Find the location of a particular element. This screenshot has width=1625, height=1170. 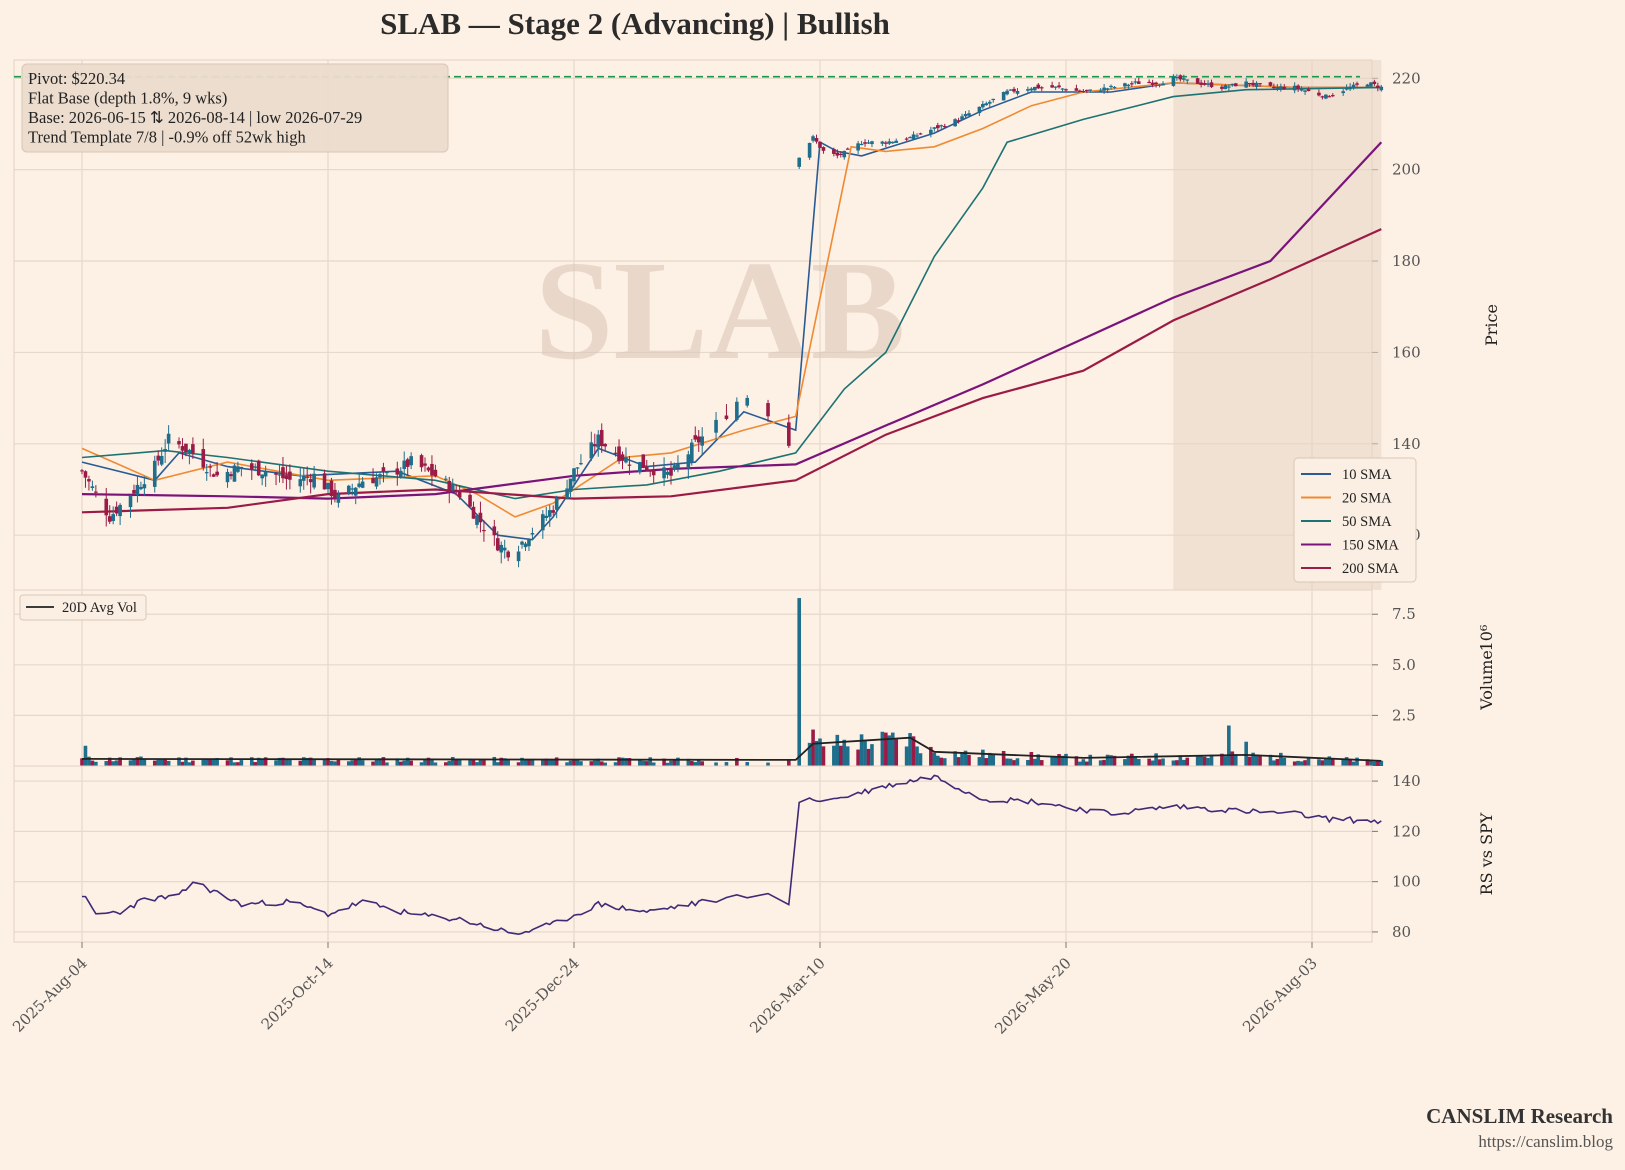

x-tick-label: 2025-Dec-24 is located at coordinates (542, 994).